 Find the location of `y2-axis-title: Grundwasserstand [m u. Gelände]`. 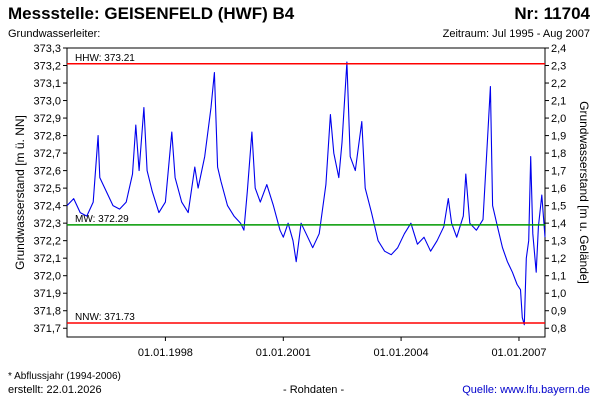

y2-axis-title: Grundwasserstand [m u. Gelände] is located at coordinates (584, 192).